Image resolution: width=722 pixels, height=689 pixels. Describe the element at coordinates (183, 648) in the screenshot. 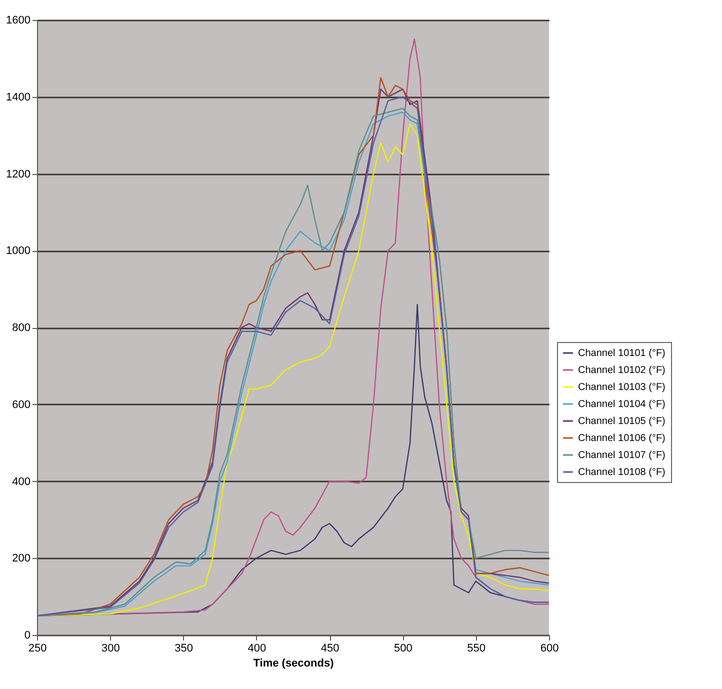

I see `x-tick-label: 350` at that location.